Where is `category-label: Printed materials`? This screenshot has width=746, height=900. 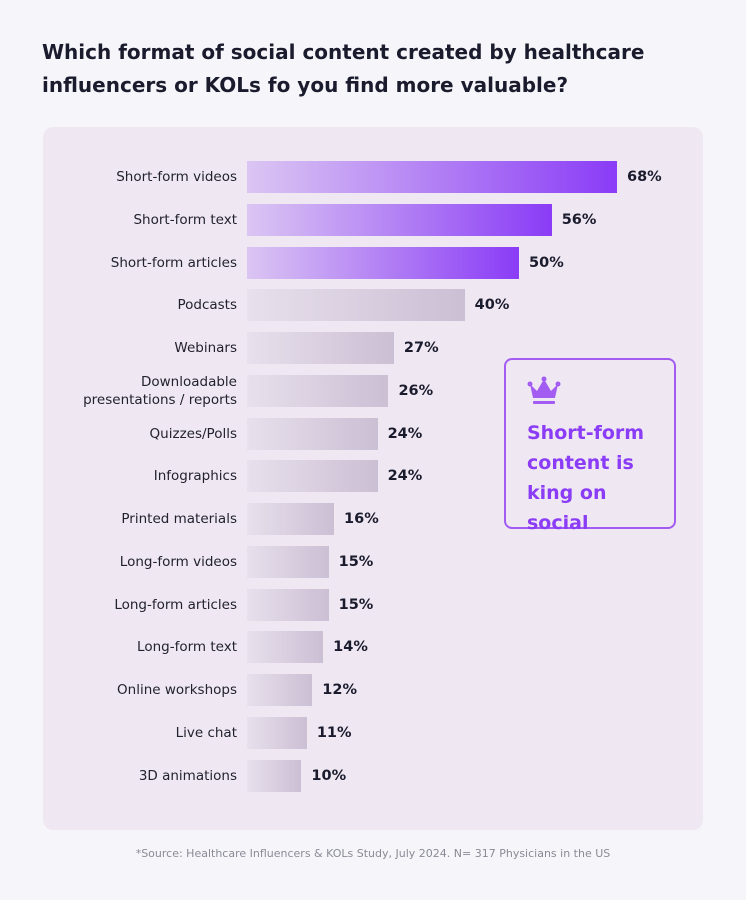 category-label: Printed materials is located at coordinates (179, 519).